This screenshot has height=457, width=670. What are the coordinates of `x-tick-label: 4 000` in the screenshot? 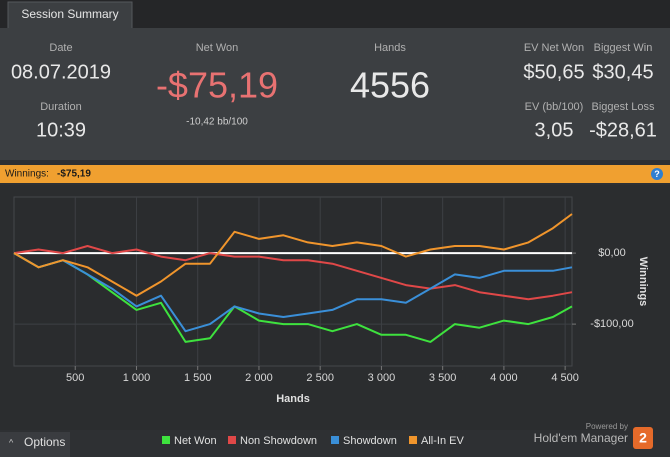 It's located at (504, 378).